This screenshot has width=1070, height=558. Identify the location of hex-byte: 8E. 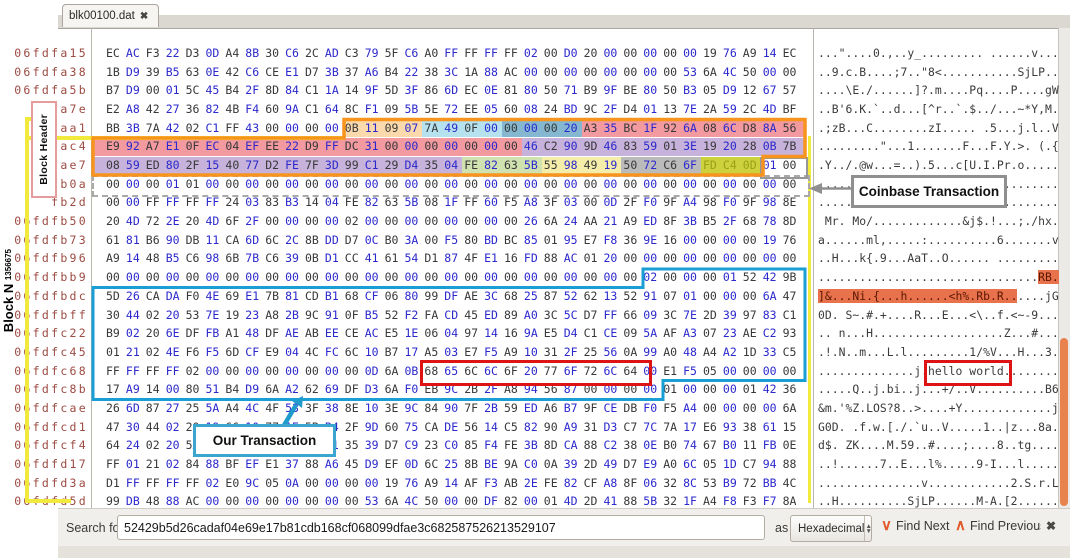
(789, 202).